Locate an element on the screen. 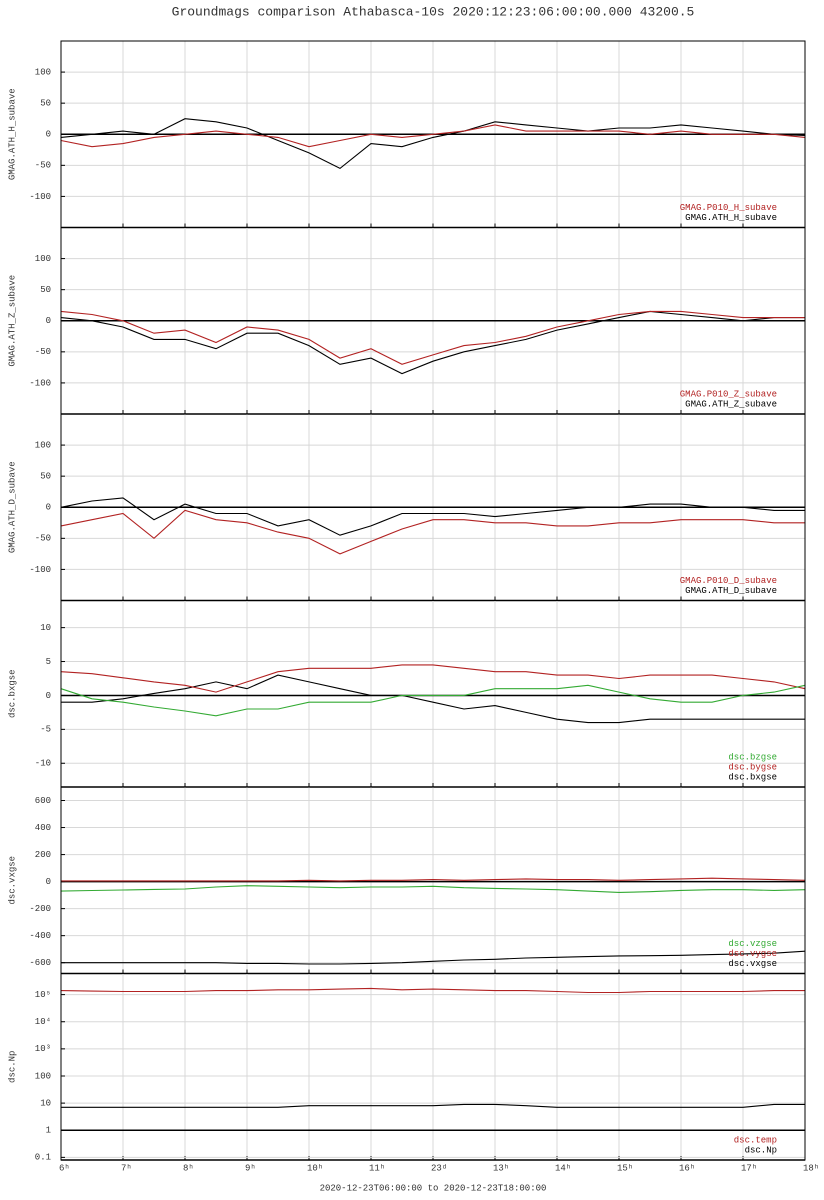 This screenshot has width=824, height=1200. x-tick-label: 11ʰ is located at coordinates (377, 1168).